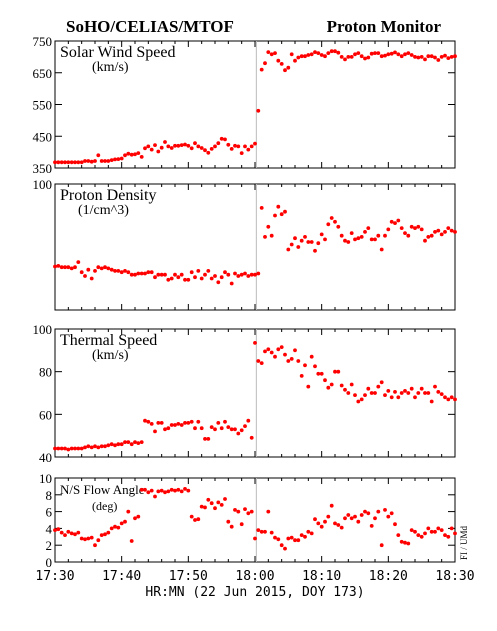 The height and width of the screenshot is (631, 497). What do you see at coordinates (49, 562) in the screenshot?
I see `y-tick-label: 0` at bounding box center [49, 562].